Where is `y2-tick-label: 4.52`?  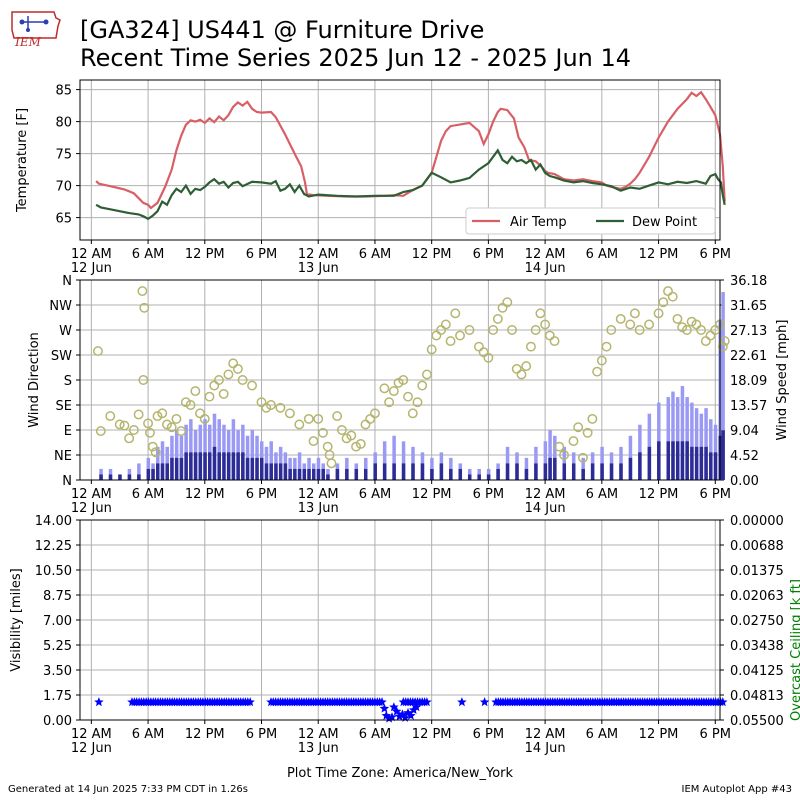 y2-tick-label: 4.52 is located at coordinates (744, 456).